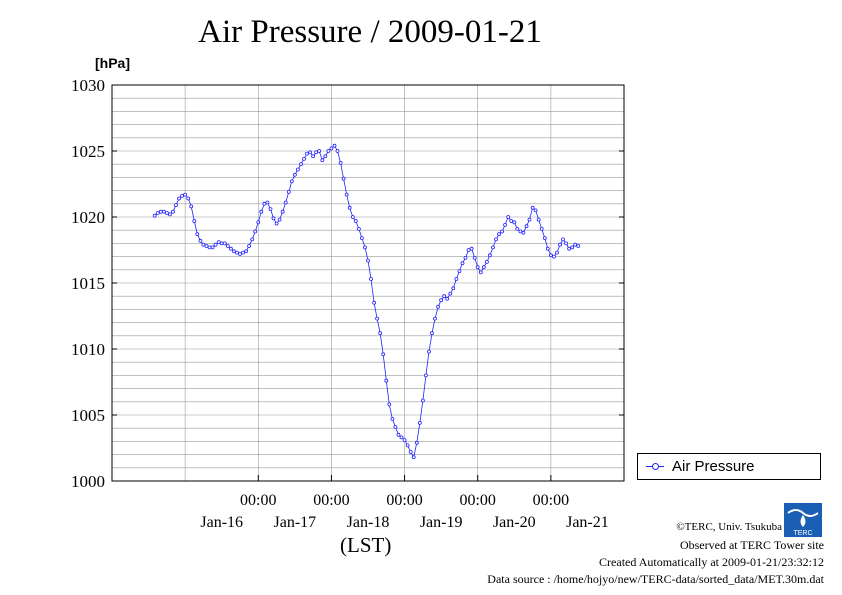  Describe the element at coordinates (112, 63) in the screenshot. I see `y-axis-unit: [hPa]` at that location.